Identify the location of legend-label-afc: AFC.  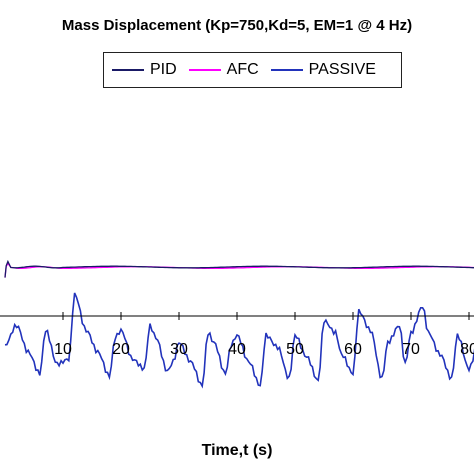
(242, 69).